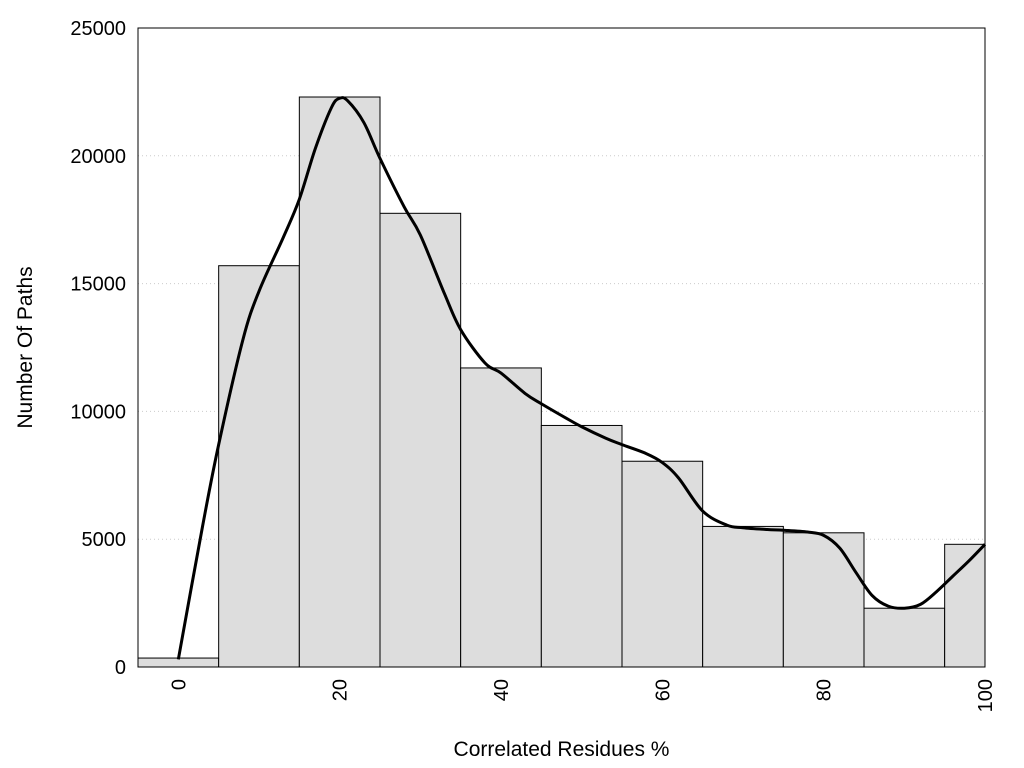 Image resolution: width=1024 pixels, height=768 pixels. Describe the element at coordinates (582, 695) in the screenshot. I see `x-axis-ticks: 0 20 40 60 80 100` at that location.